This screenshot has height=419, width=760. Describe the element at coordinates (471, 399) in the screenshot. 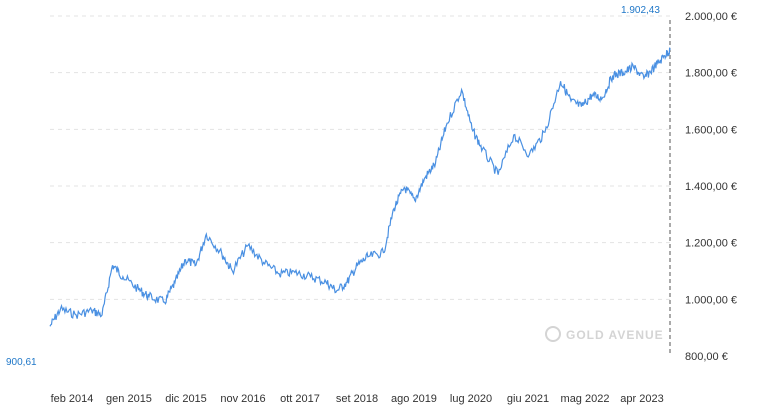

I see `x-tick-label: lug 2020` at that location.